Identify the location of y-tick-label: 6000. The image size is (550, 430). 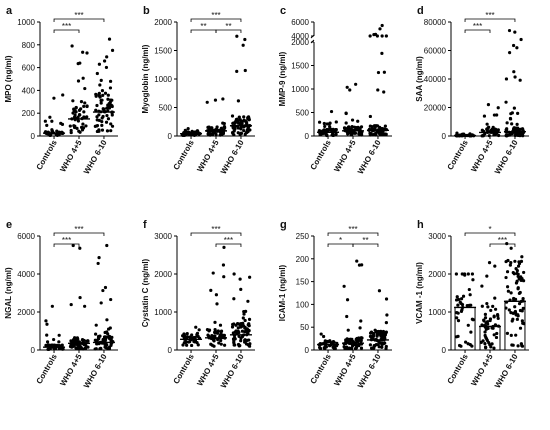
(26, 236).